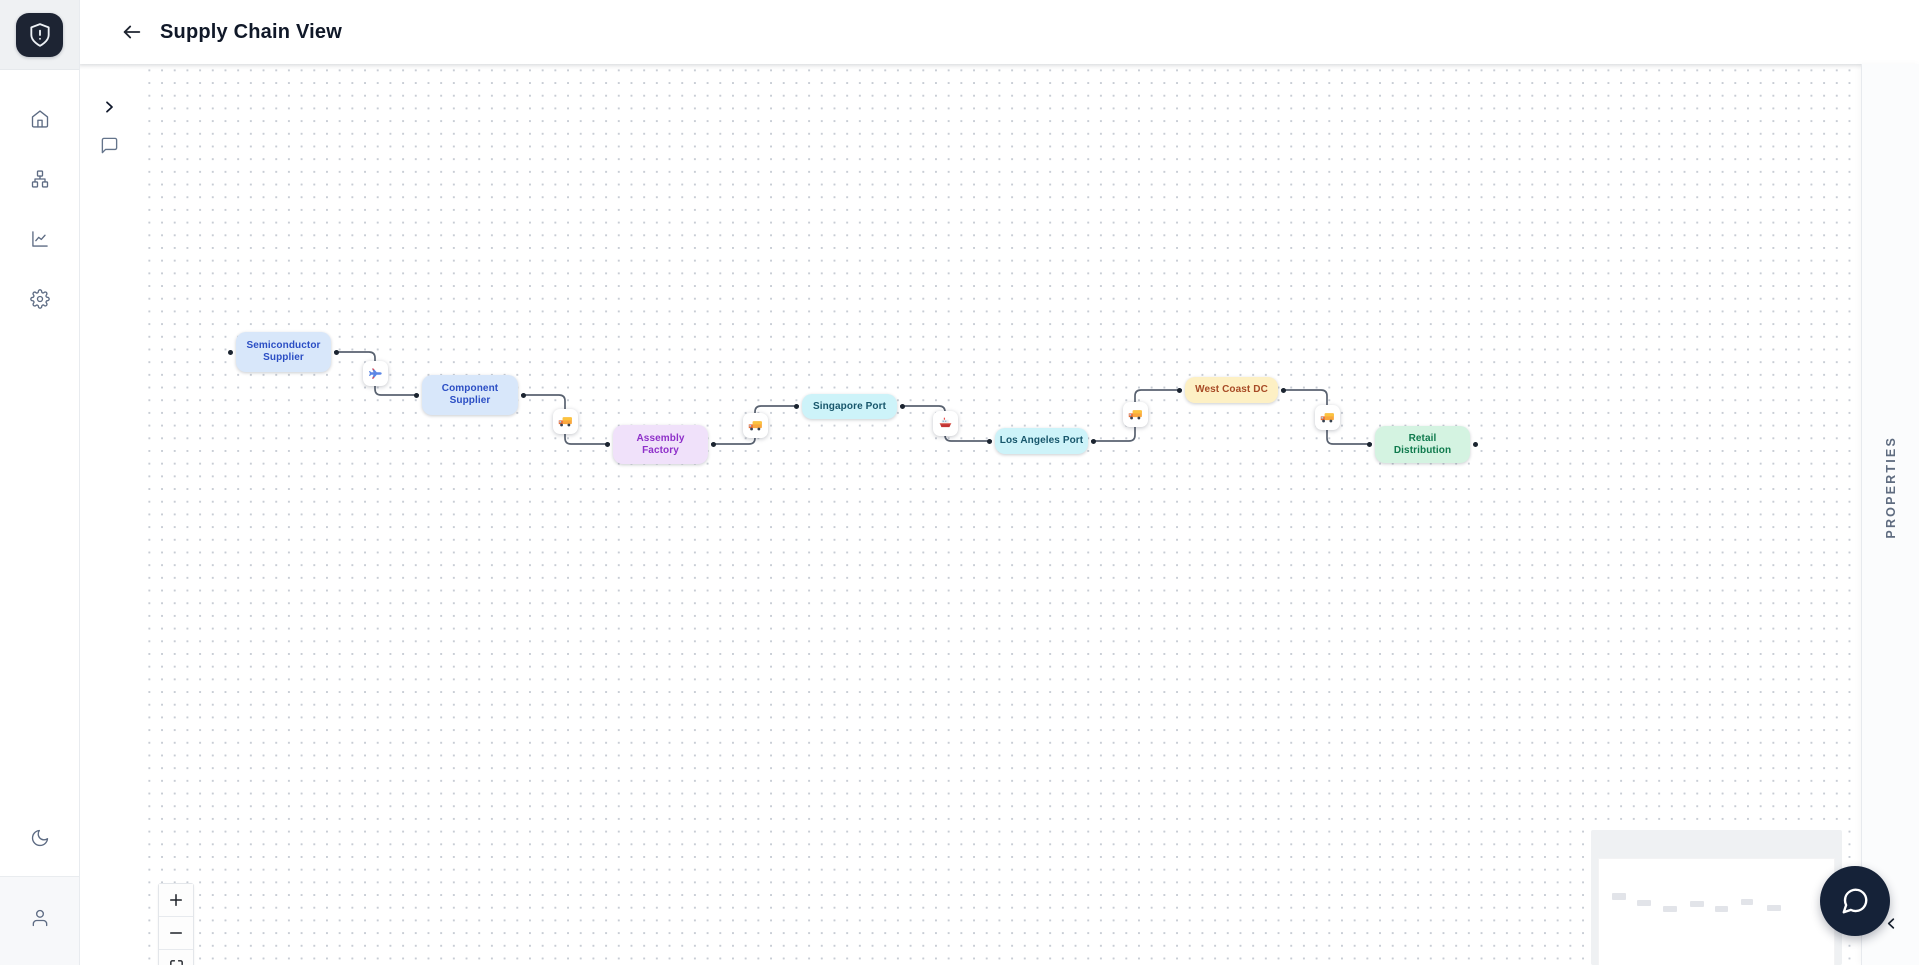  What do you see at coordinates (1891, 487) in the screenshot?
I see `properties-panel-label: PROPERTIES` at bounding box center [1891, 487].